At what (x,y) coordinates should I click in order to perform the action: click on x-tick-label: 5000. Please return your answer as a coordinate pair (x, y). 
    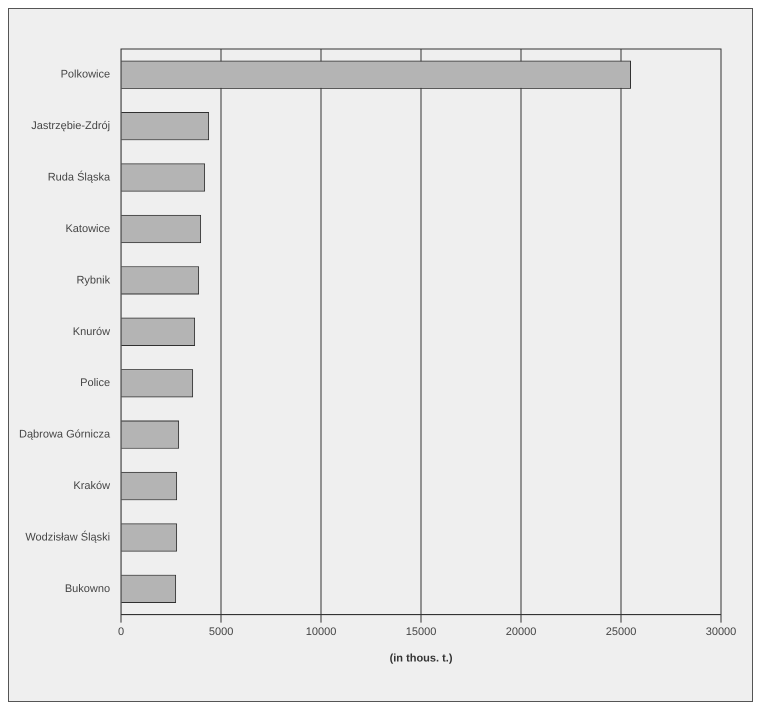
    Looking at the image, I should click on (221, 632).